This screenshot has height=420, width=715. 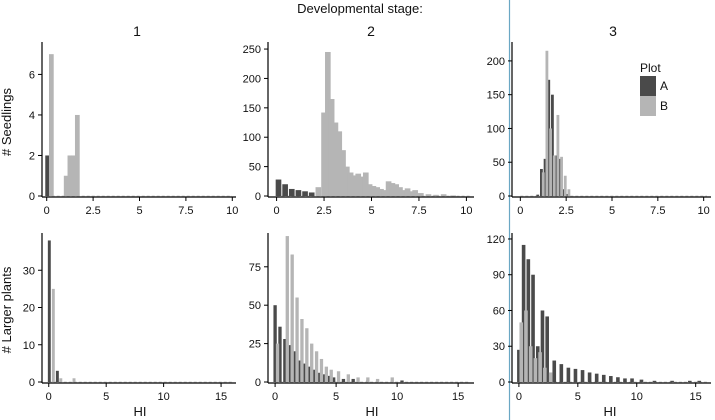 I want to click on y-tick-label: 200, so click(x=496, y=62).